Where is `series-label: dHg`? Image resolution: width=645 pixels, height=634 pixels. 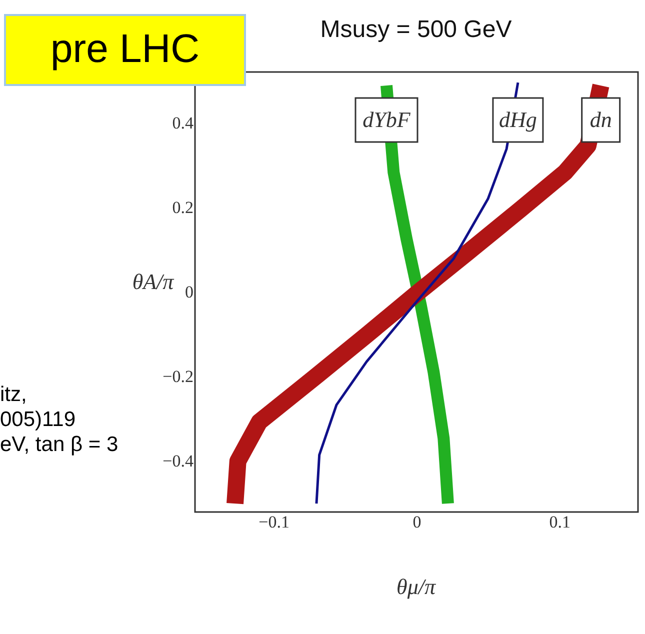
series-label: dHg is located at coordinates (518, 119).